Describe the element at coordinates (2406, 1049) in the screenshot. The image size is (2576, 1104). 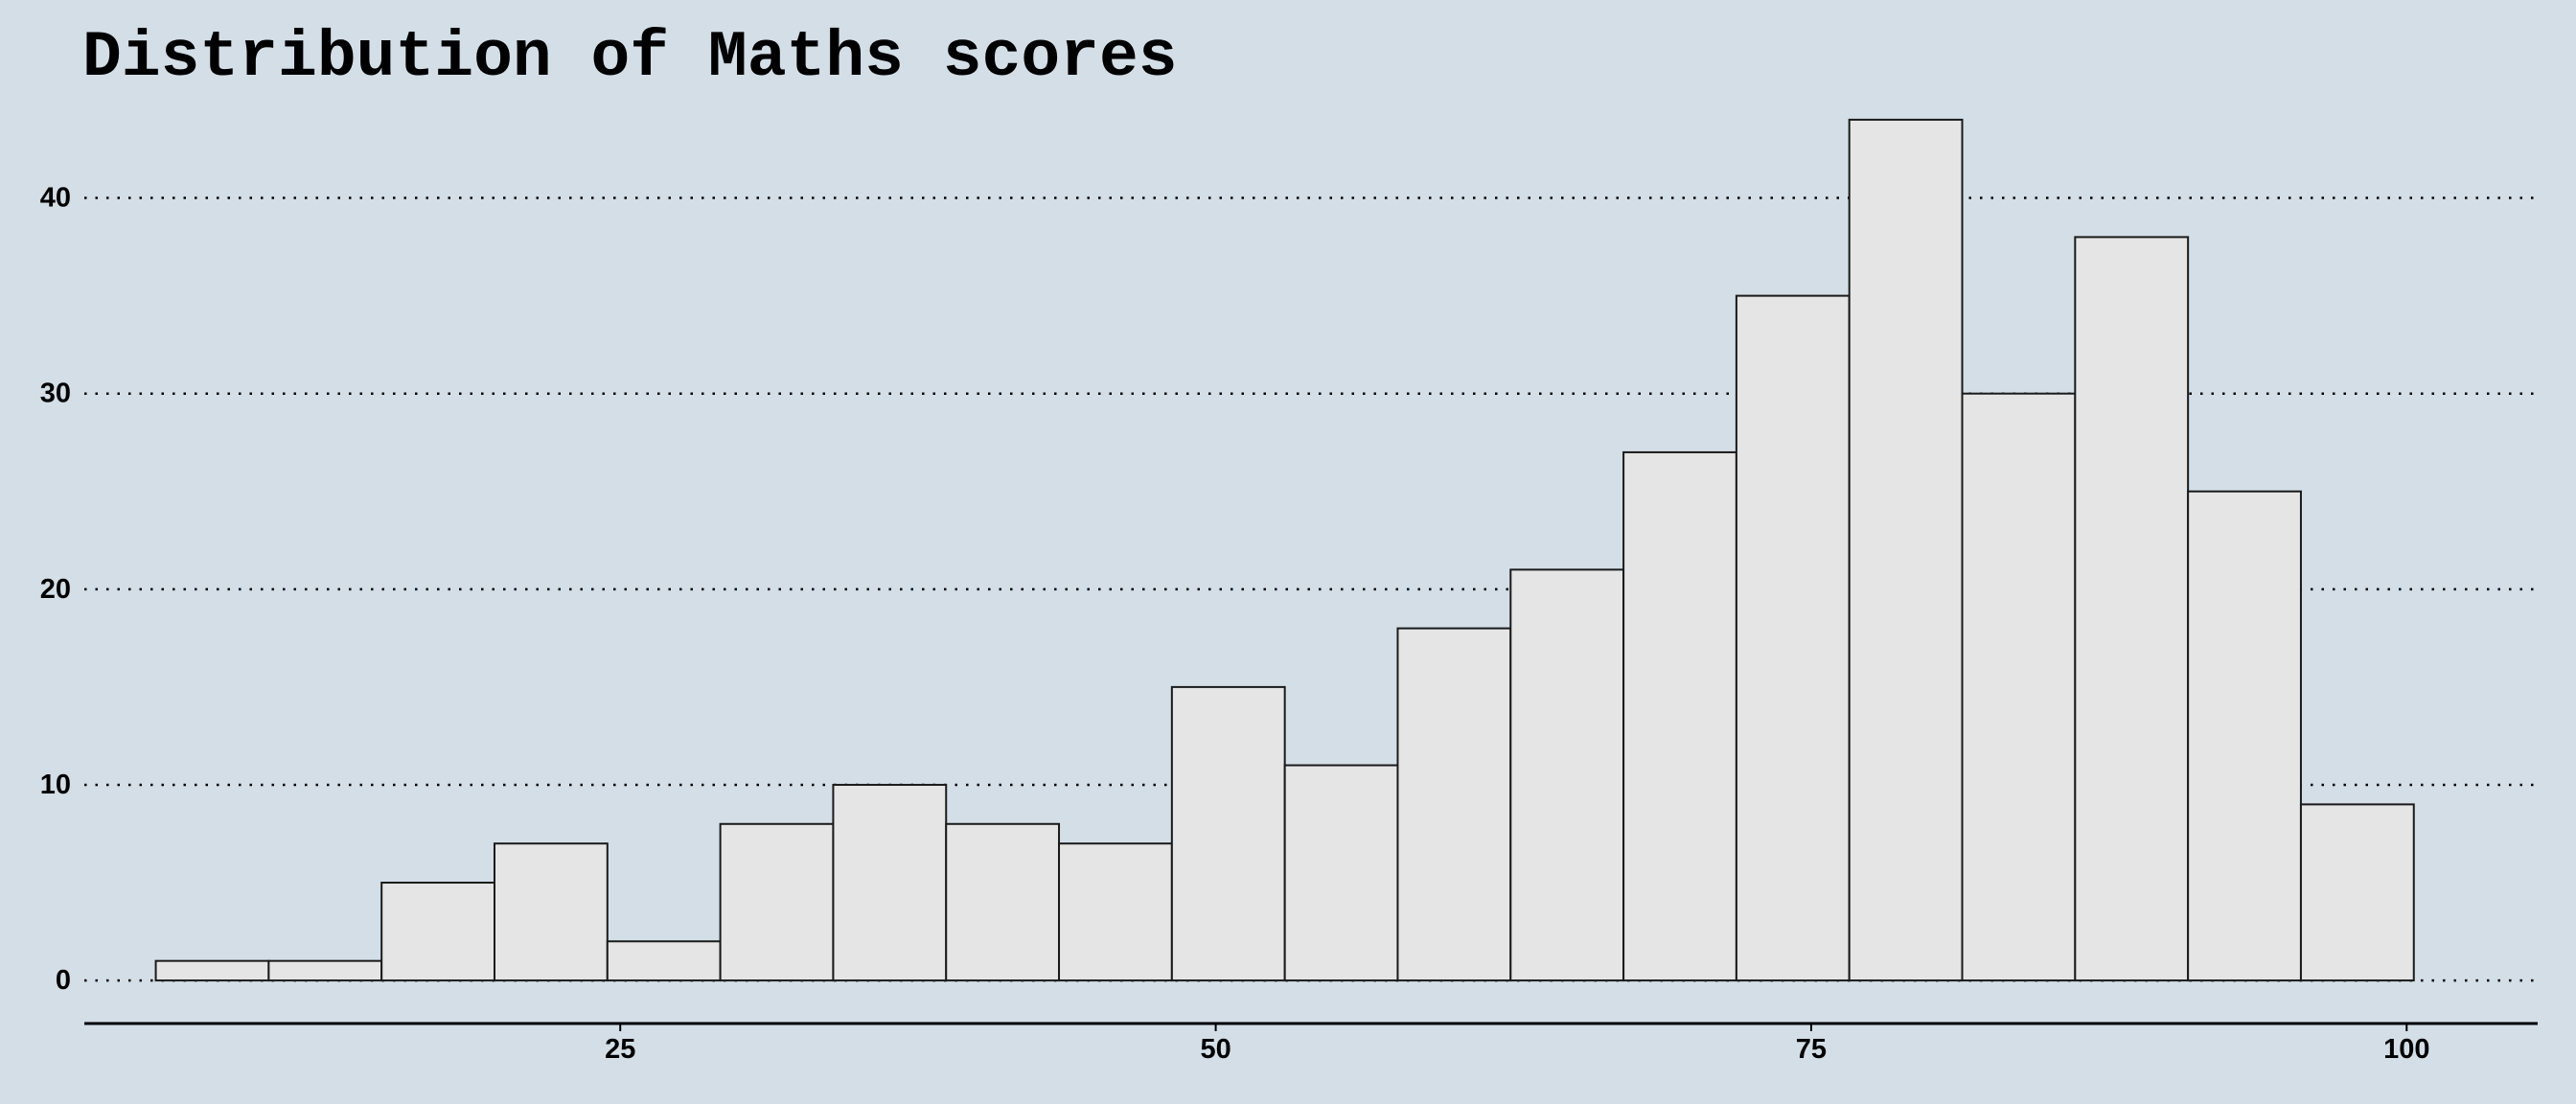
I see `x-tick-label: 100` at that location.